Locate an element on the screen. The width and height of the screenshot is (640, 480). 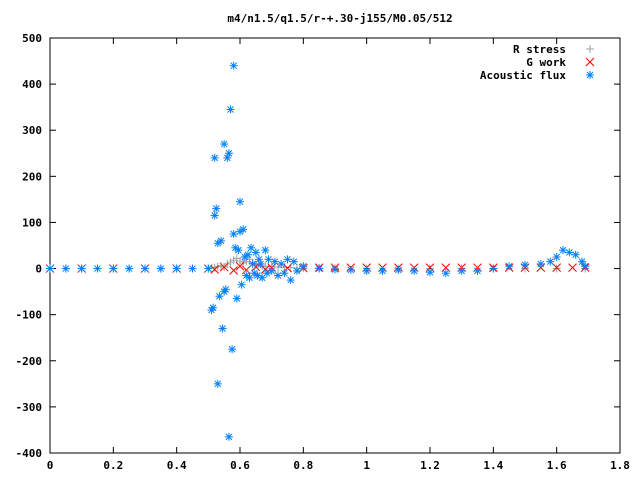
chart-title: m4/n1.5/q1.5/r-+.30-j155/M0.05/512 is located at coordinates (339, 18).